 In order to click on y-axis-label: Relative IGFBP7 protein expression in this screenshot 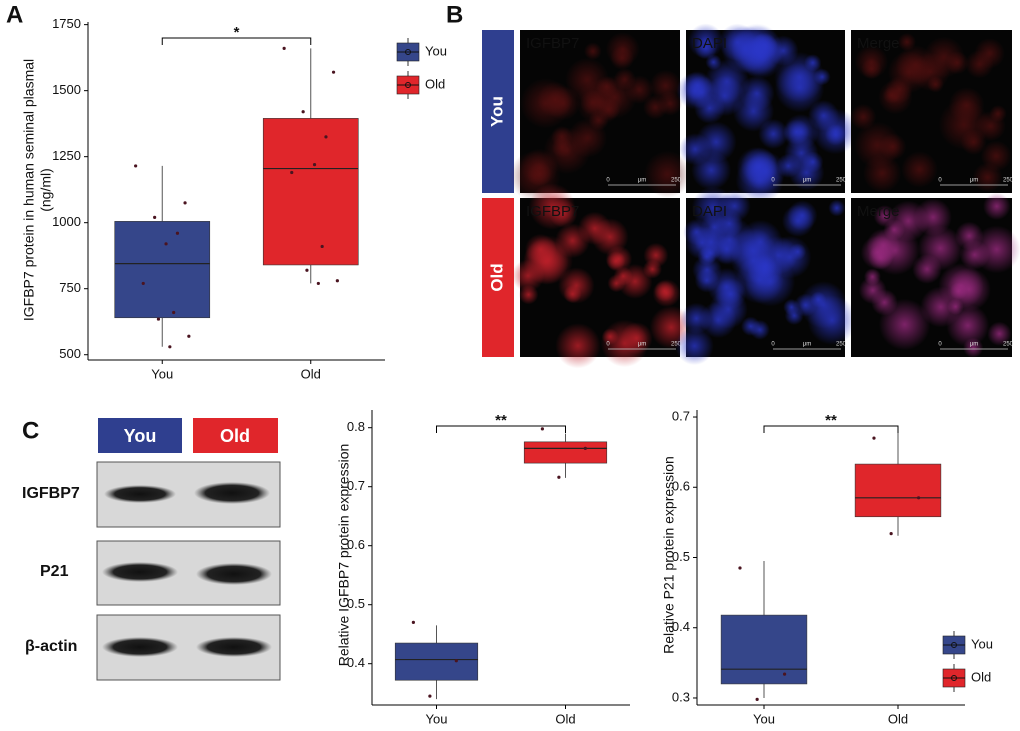, I will do `click(344, 555)`.